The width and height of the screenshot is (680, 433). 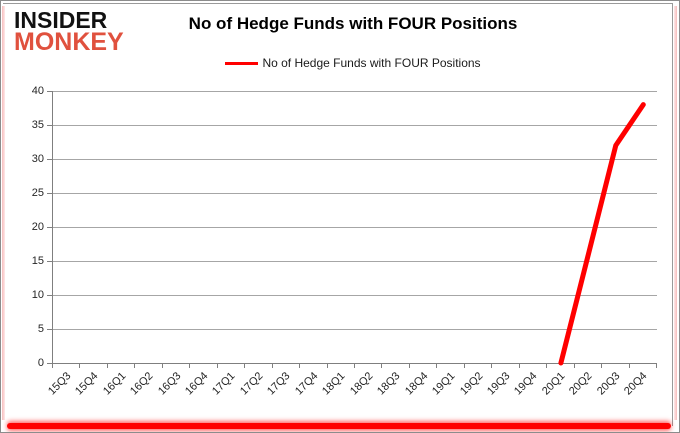 What do you see at coordinates (3, 213) in the screenshot?
I see `left-accent-strip` at bounding box center [3, 213].